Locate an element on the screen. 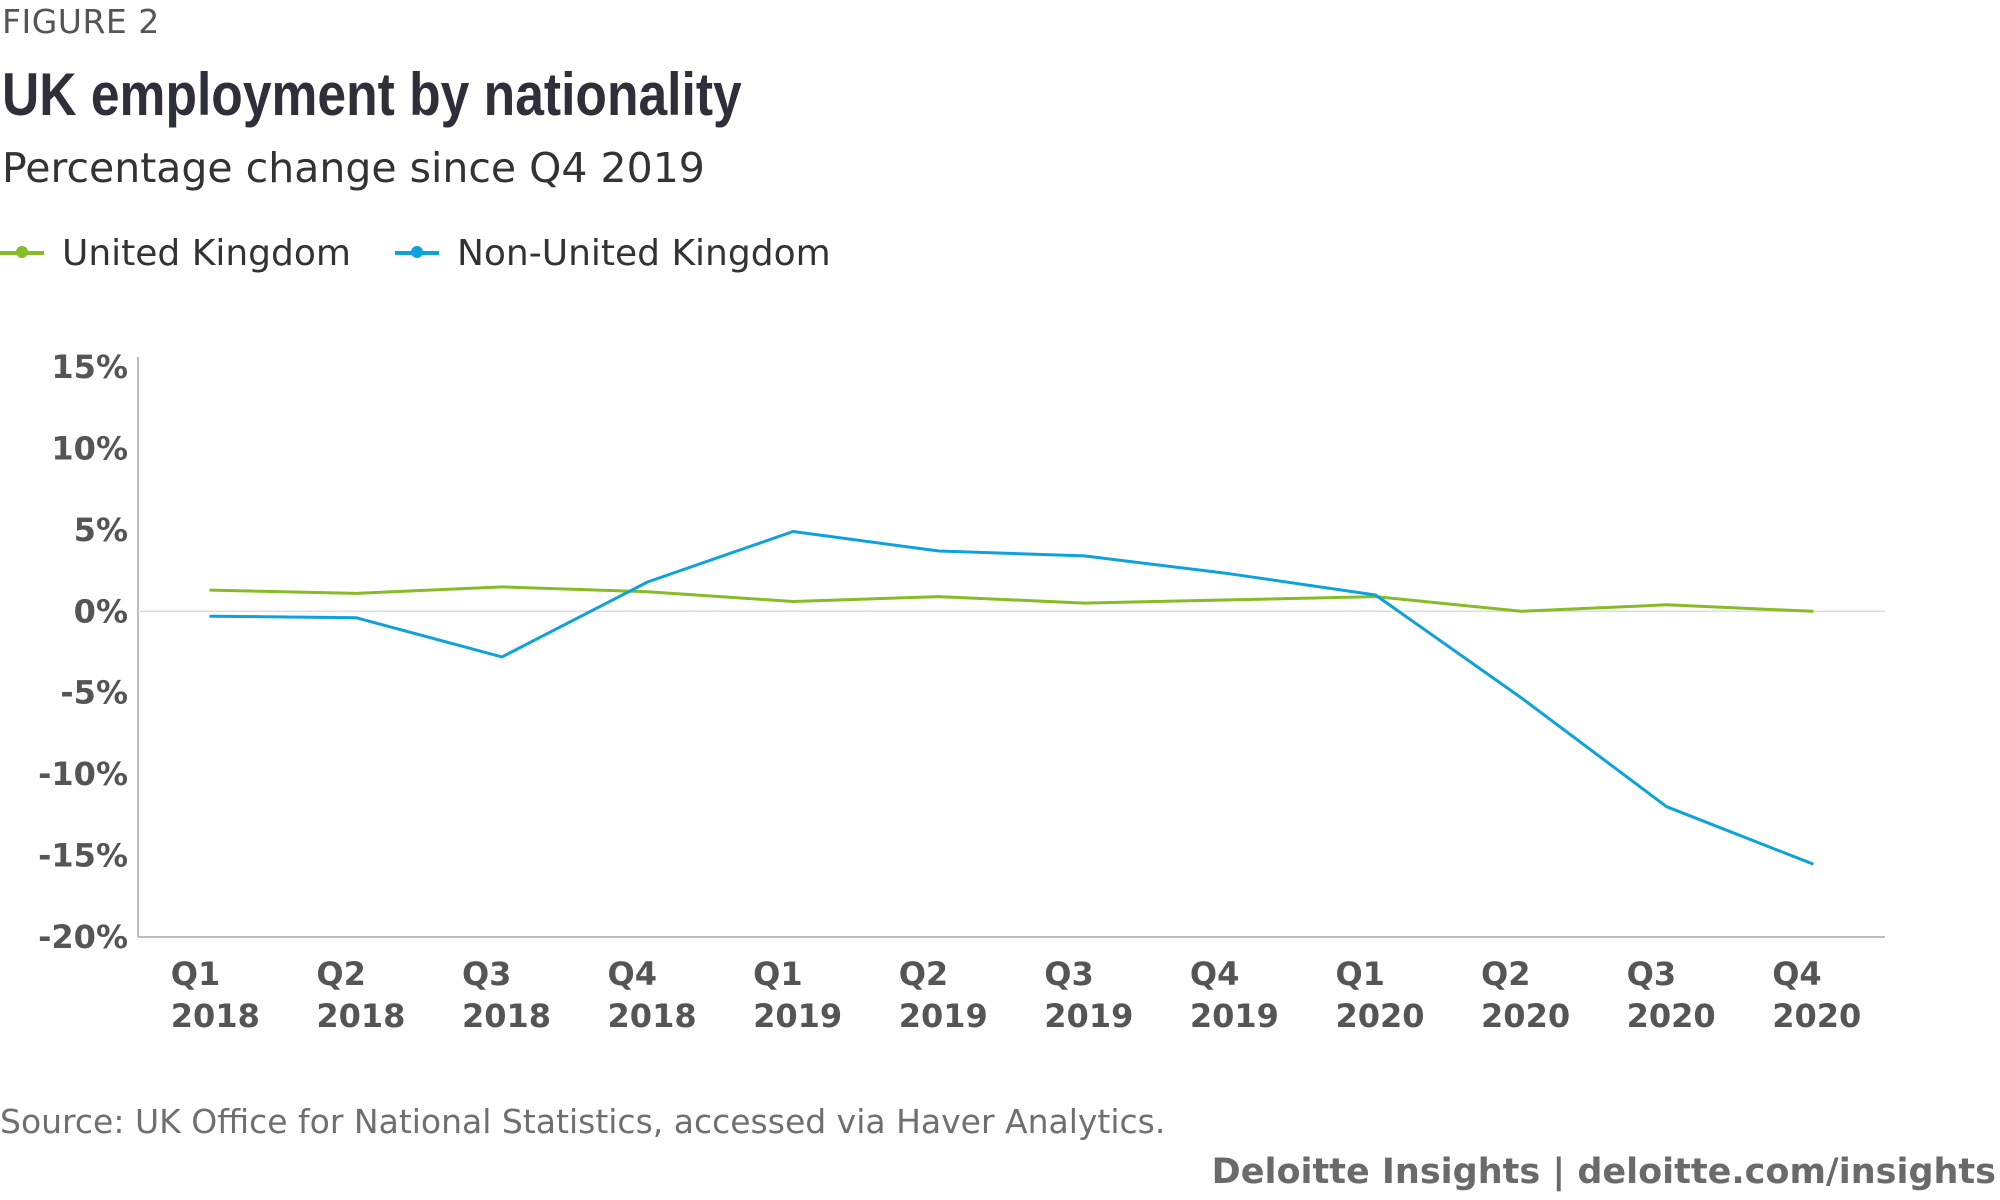  legend-label-non-united-kingdom: Non-United Kingdom is located at coordinates (643, 253).